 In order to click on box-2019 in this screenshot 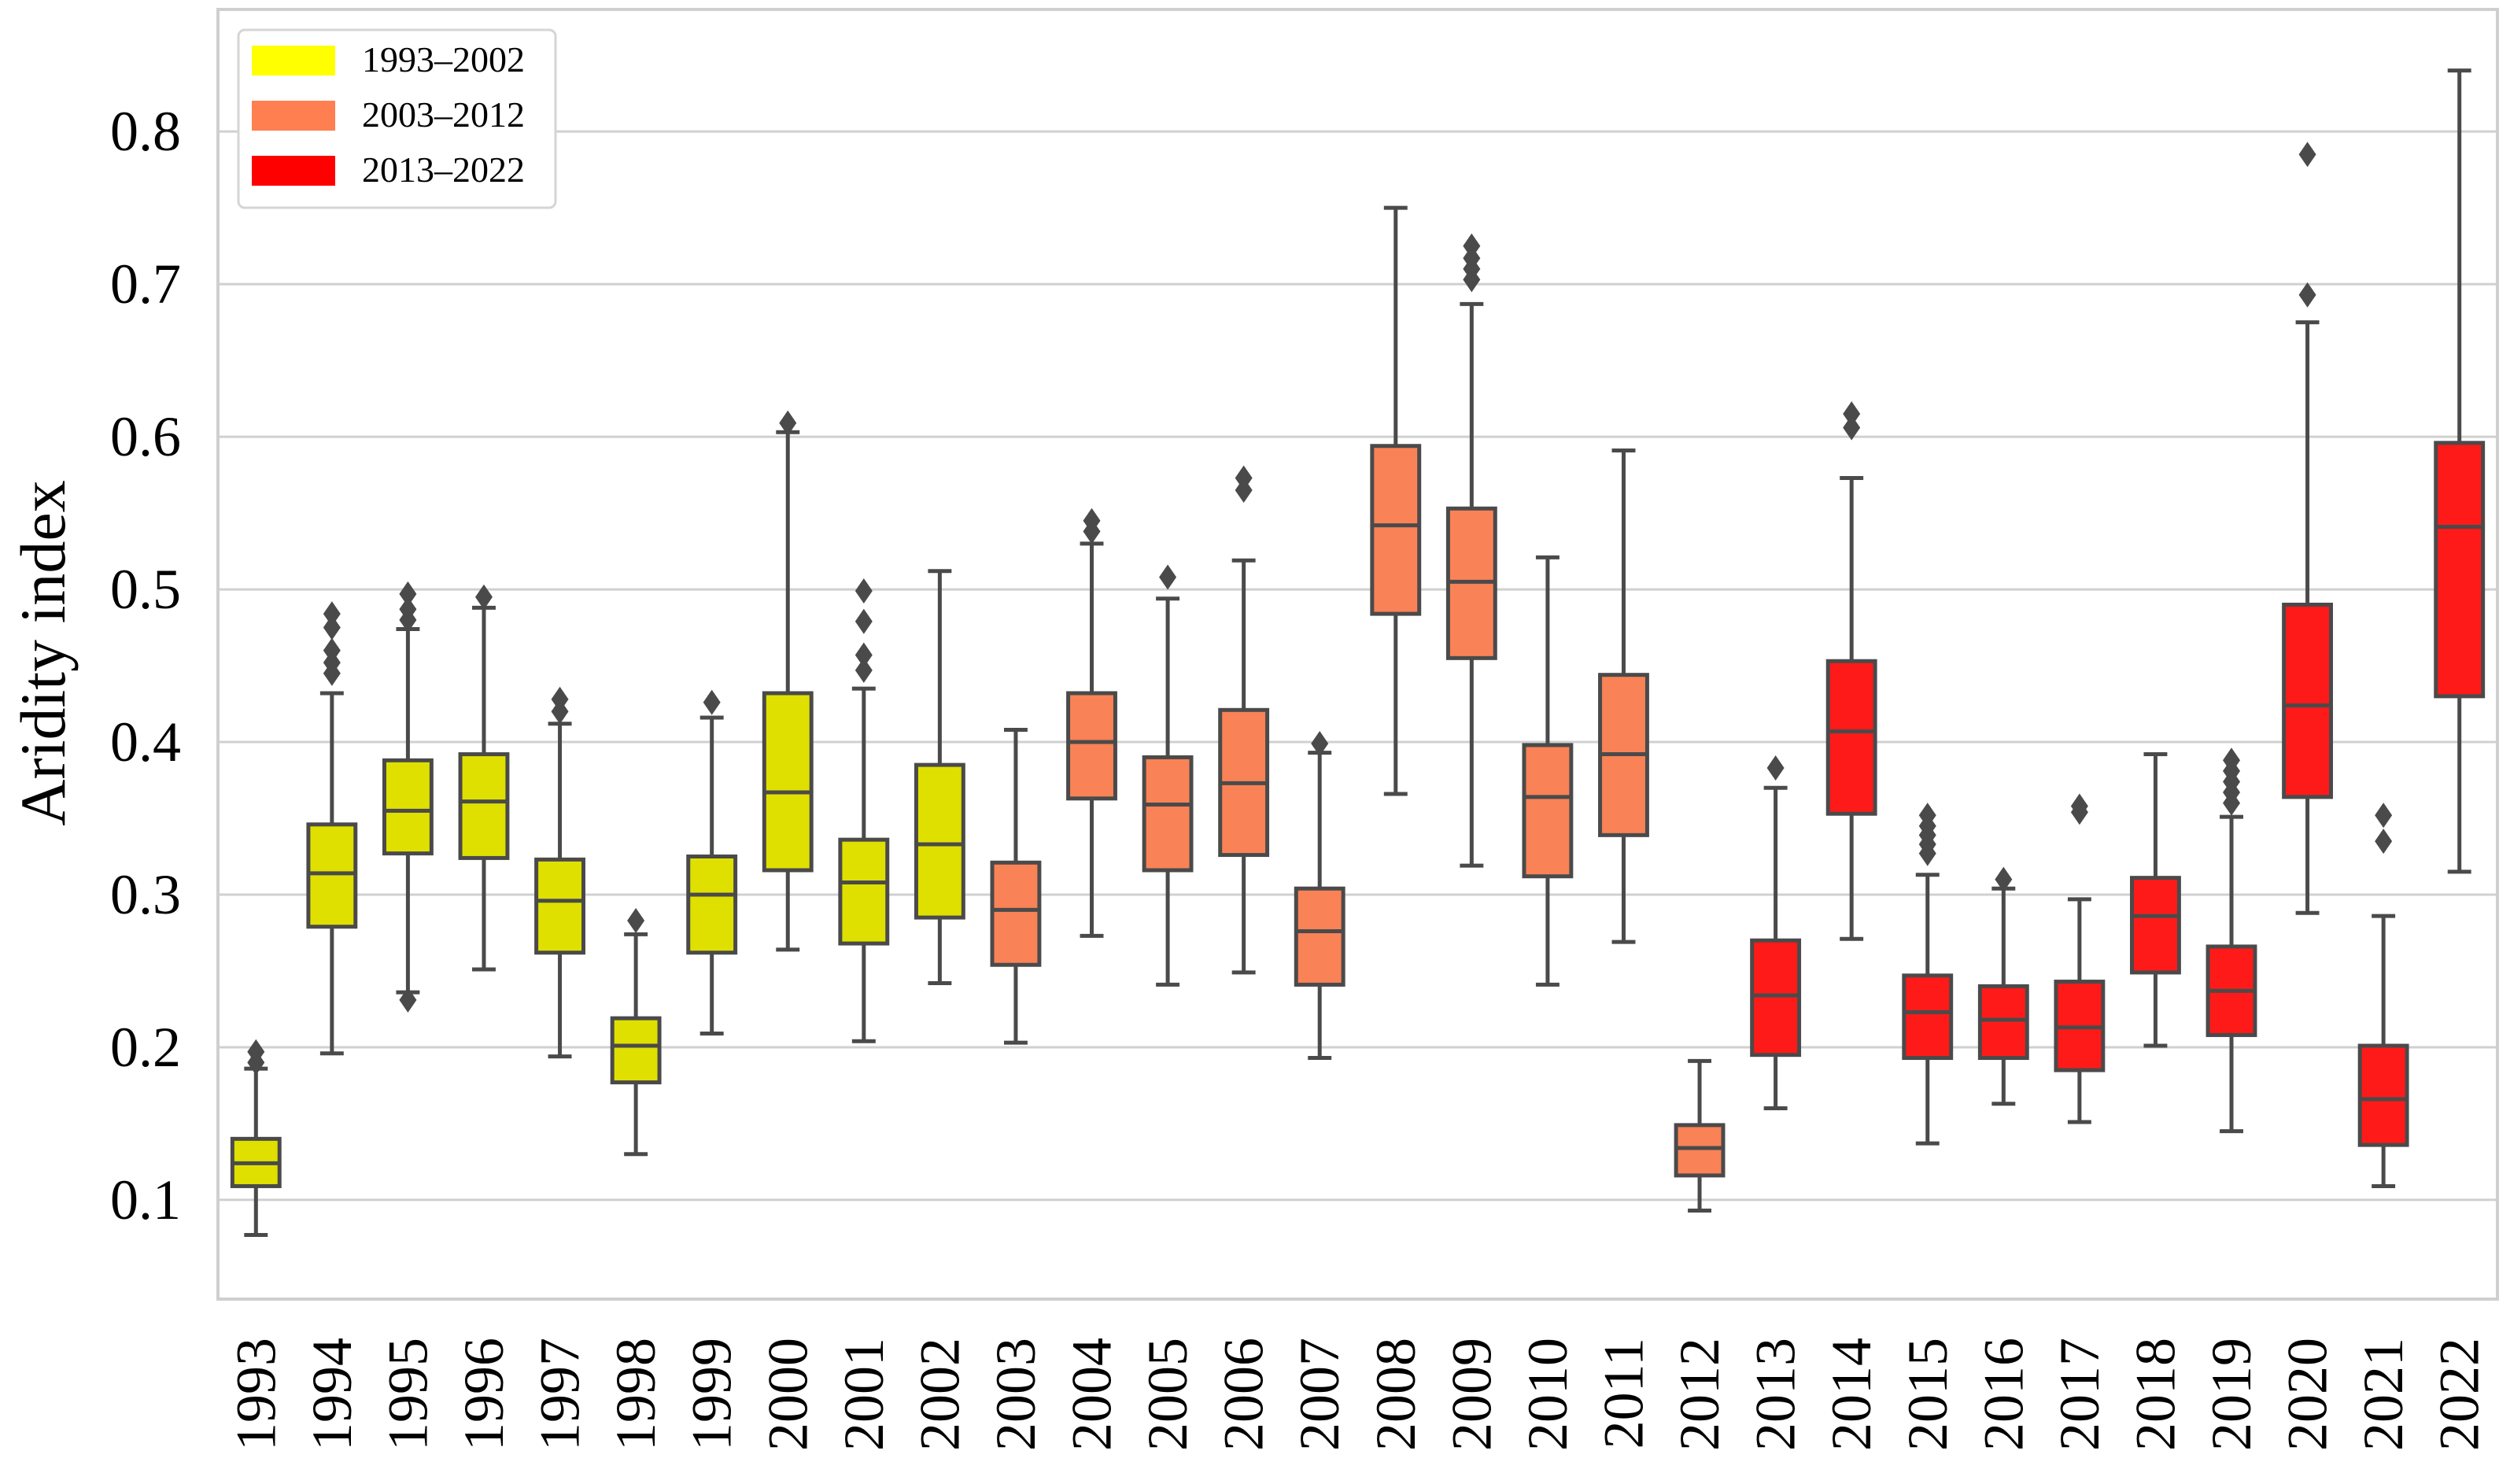, I will do `click(2231, 941)`.